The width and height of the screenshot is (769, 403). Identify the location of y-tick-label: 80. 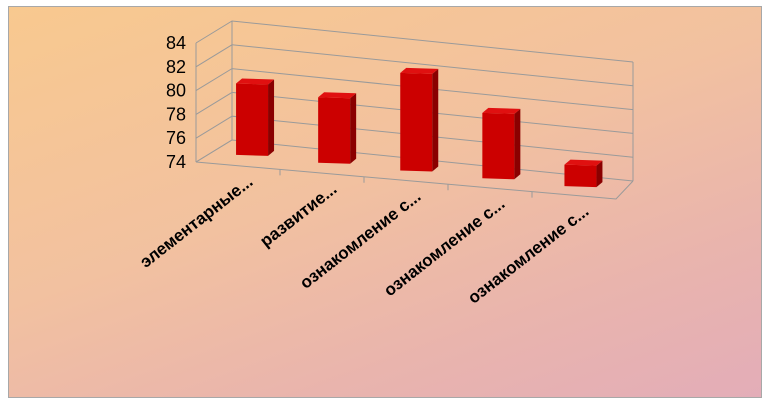
(176, 91).